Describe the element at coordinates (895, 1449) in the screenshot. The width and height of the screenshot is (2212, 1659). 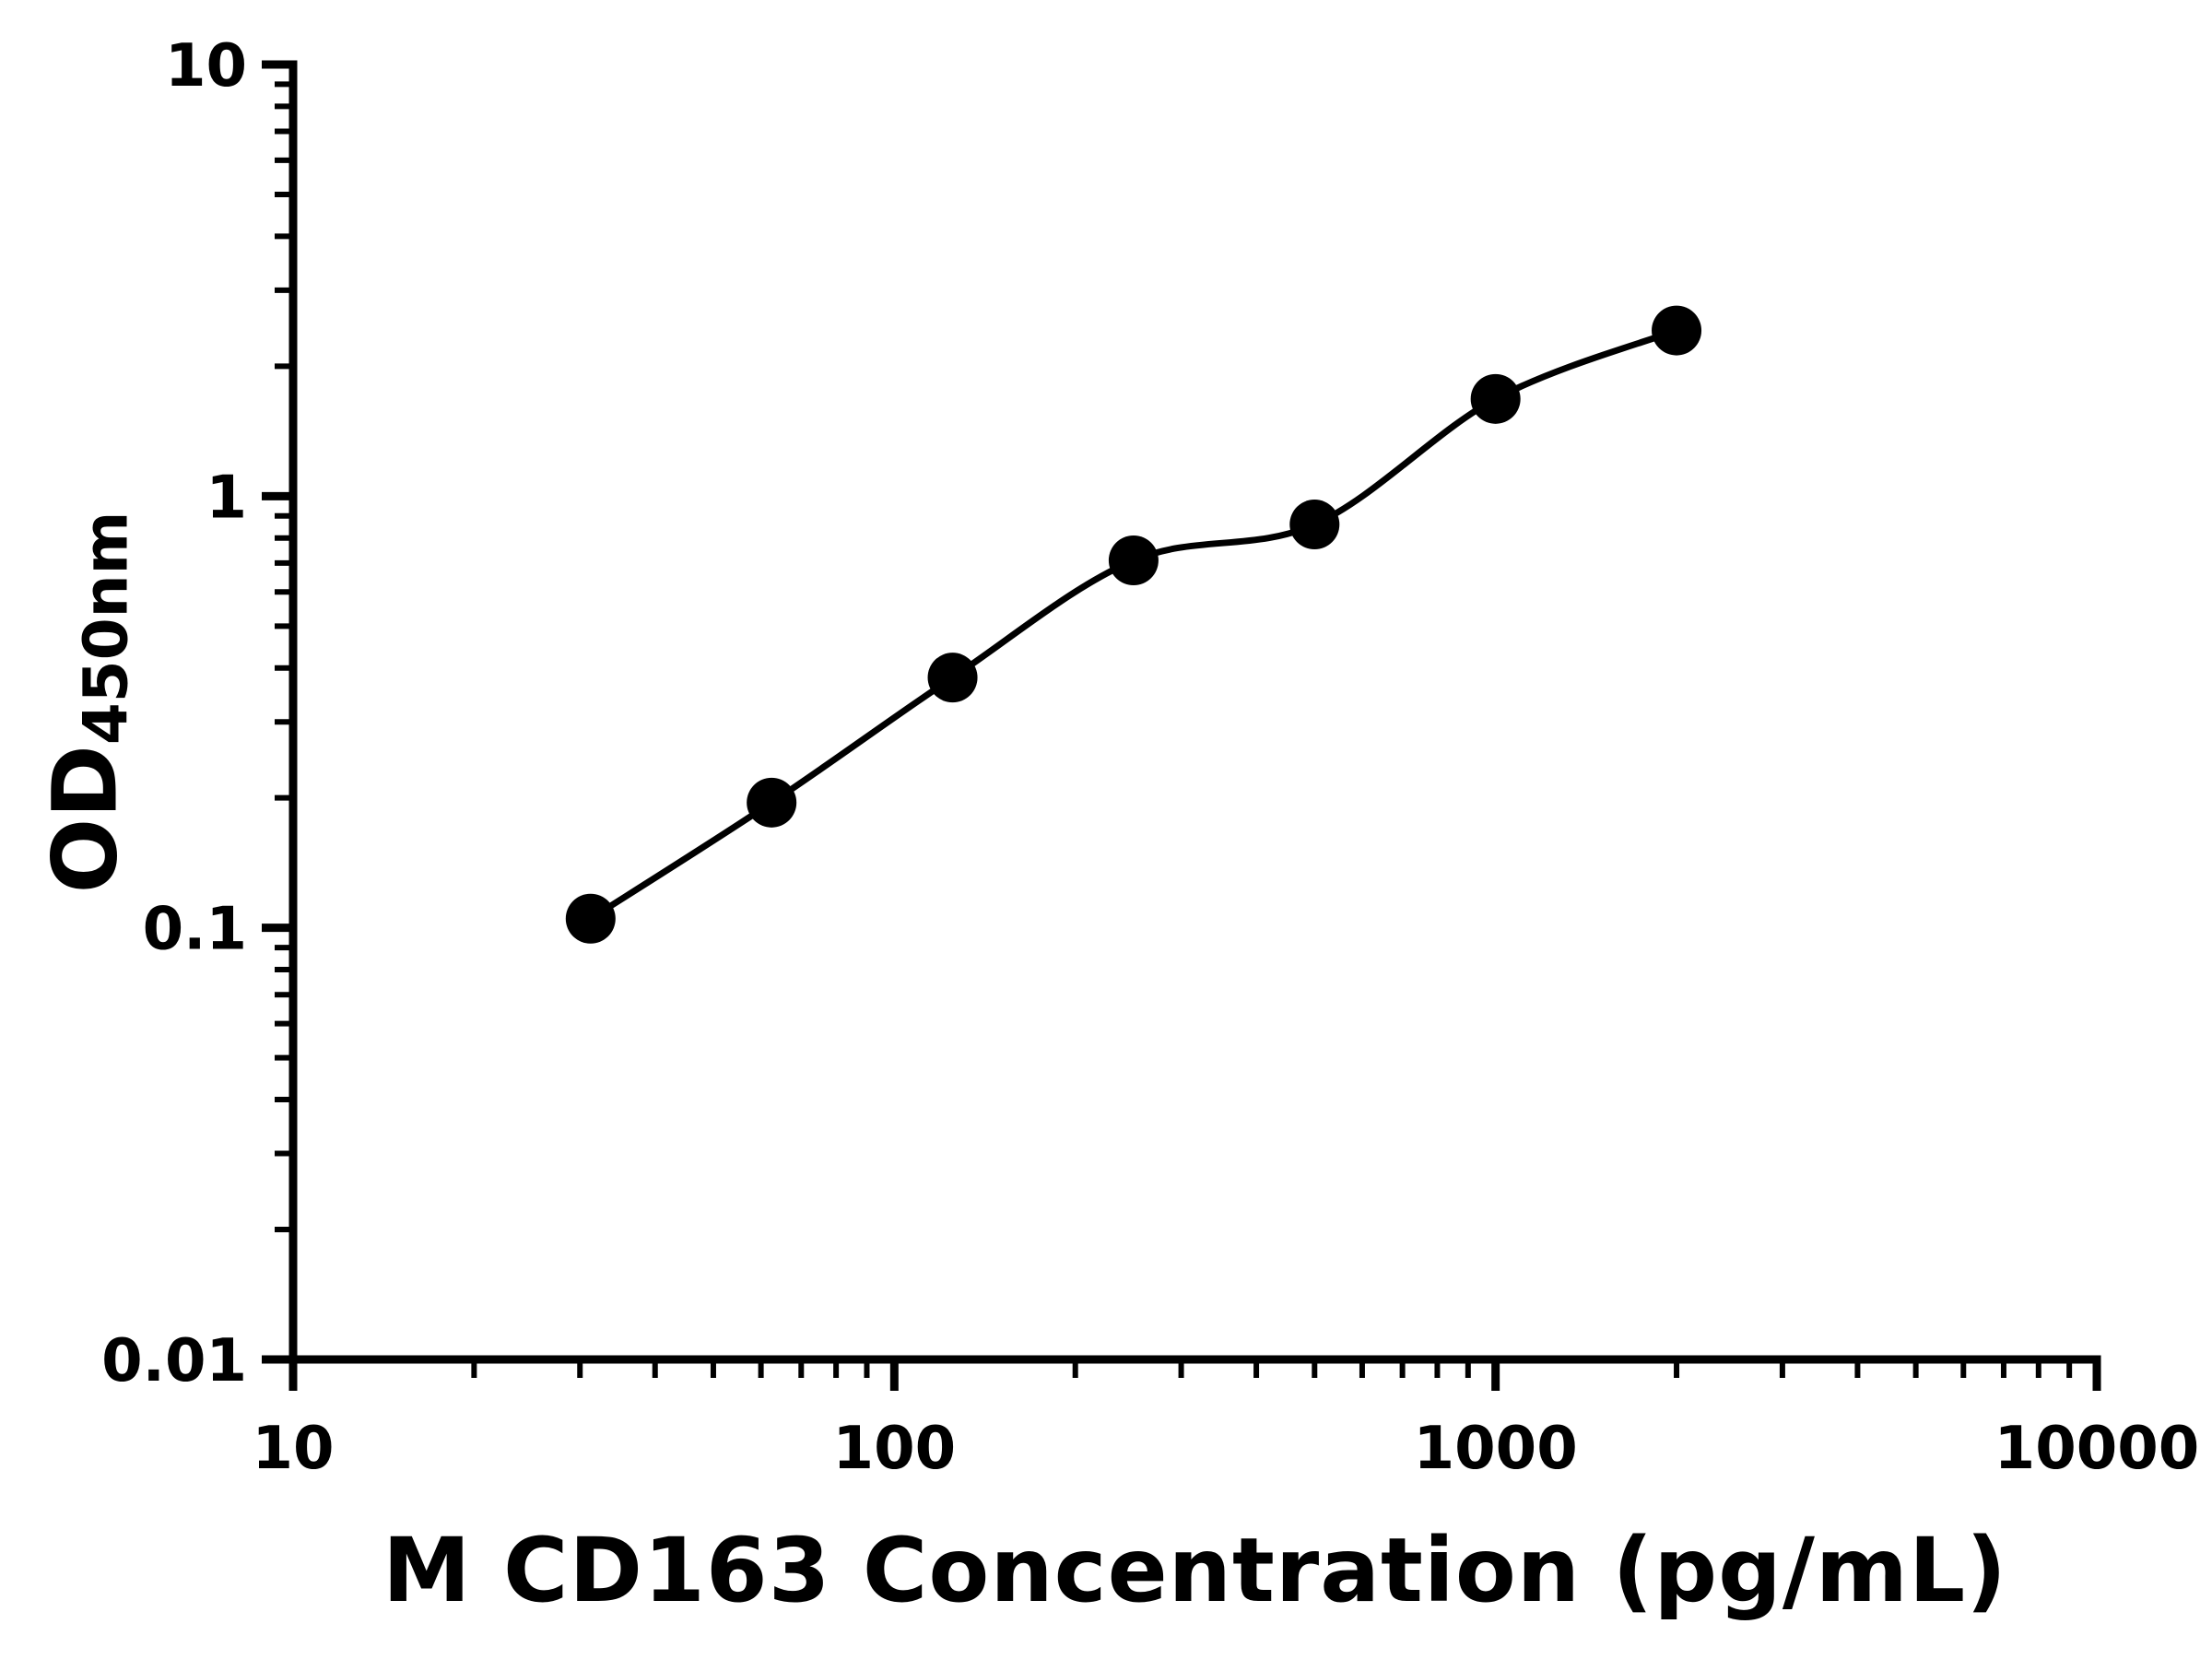
I see `x-tick-label: 100` at that location.